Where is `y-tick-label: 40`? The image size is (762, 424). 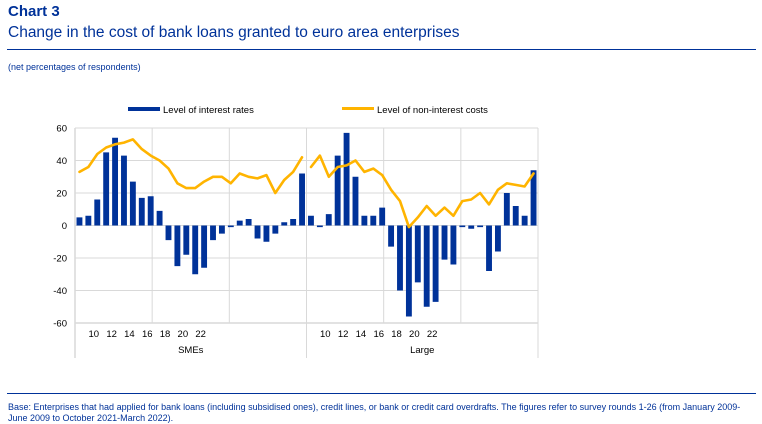
y-tick-label: 40 is located at coordinates (61, 161).